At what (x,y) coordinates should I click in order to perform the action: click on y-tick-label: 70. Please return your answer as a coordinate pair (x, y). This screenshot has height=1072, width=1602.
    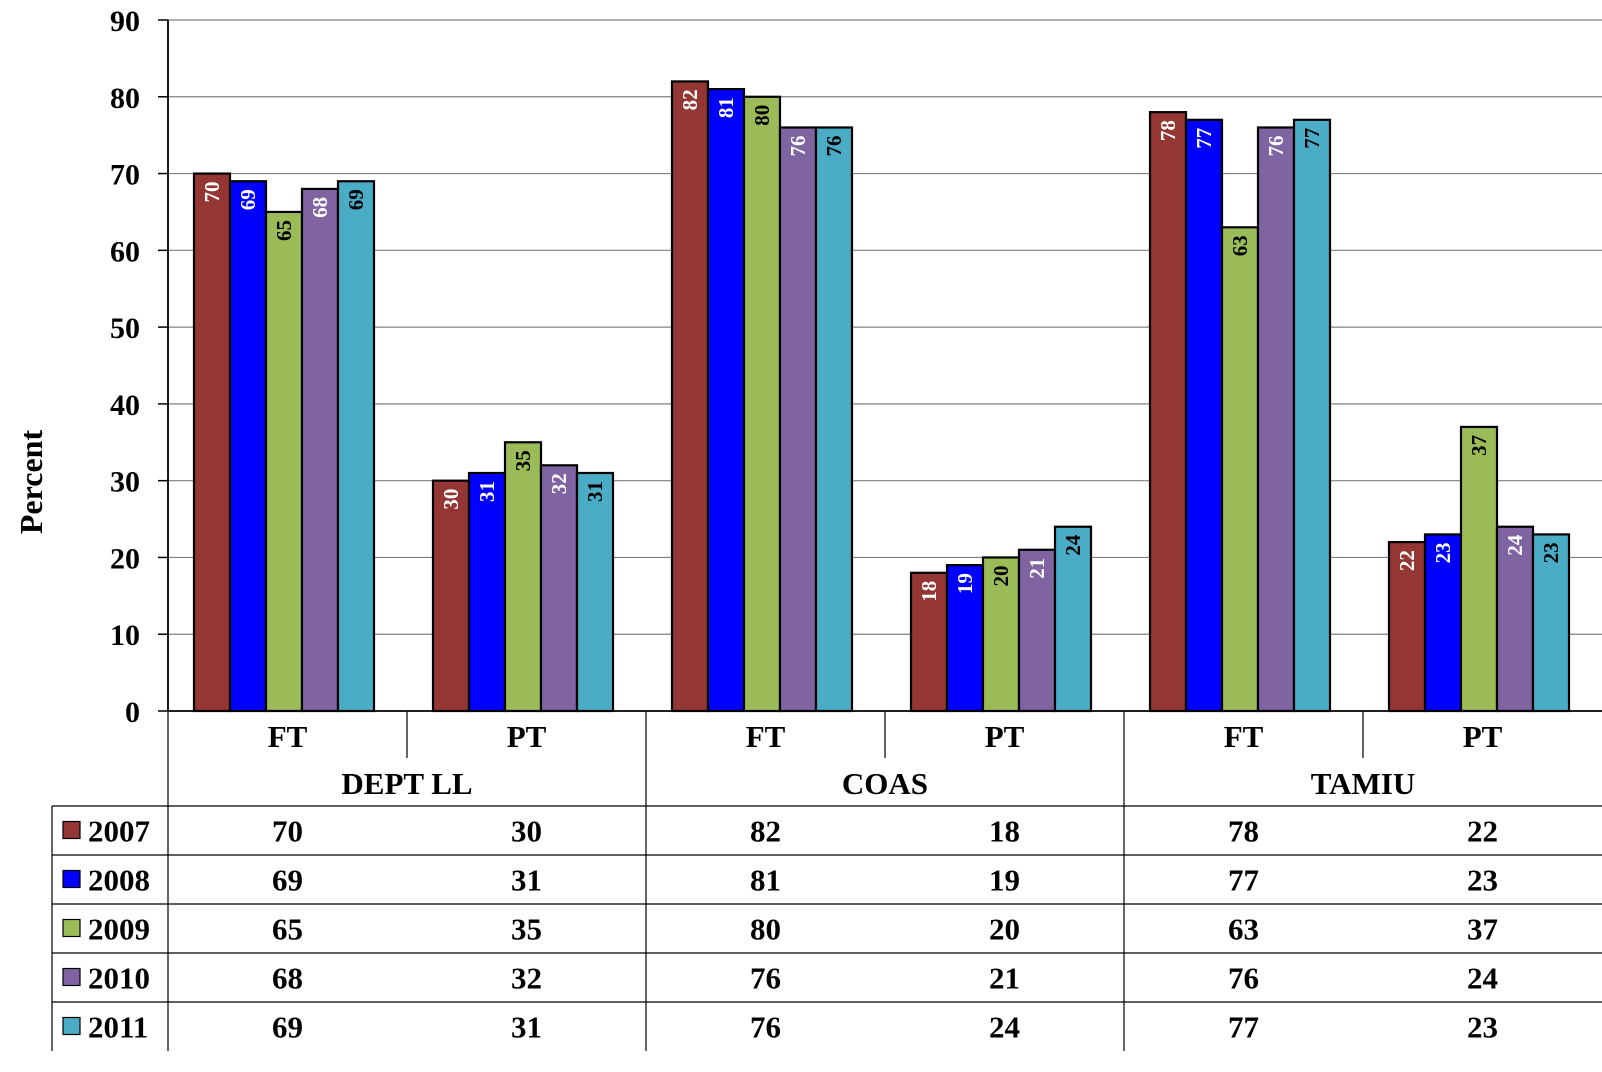
    Looking at the image, I should click on (125, 175).